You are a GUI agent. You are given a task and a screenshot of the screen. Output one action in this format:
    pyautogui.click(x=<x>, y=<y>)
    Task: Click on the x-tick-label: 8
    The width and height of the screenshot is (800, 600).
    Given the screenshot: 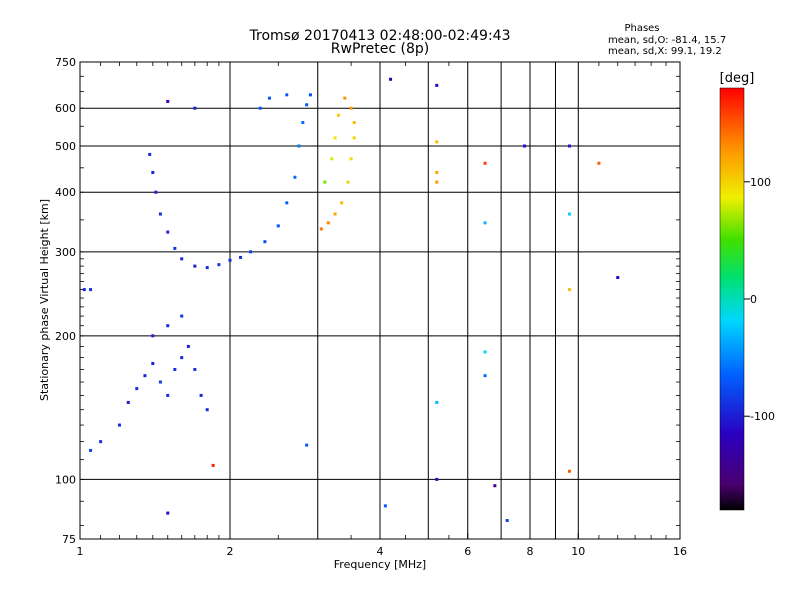 What is the action you would take?
    pyautogui.click(x=530, y=551)
    